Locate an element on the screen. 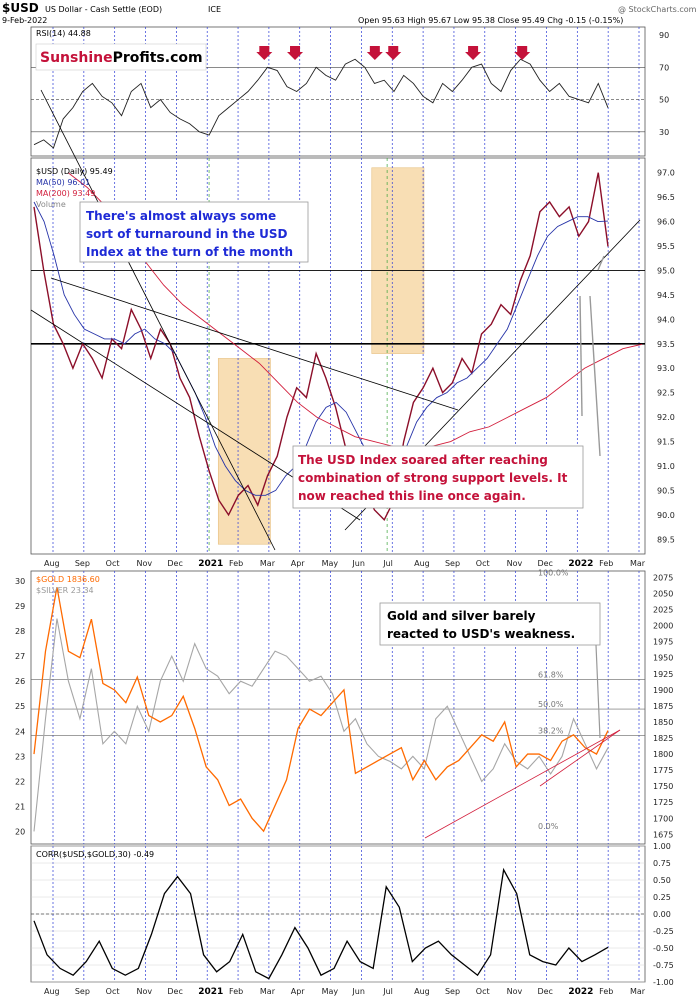 This screenshot has width=700, height=1000. gold-y-tick: 1825 is located at coordinates (663, 738).